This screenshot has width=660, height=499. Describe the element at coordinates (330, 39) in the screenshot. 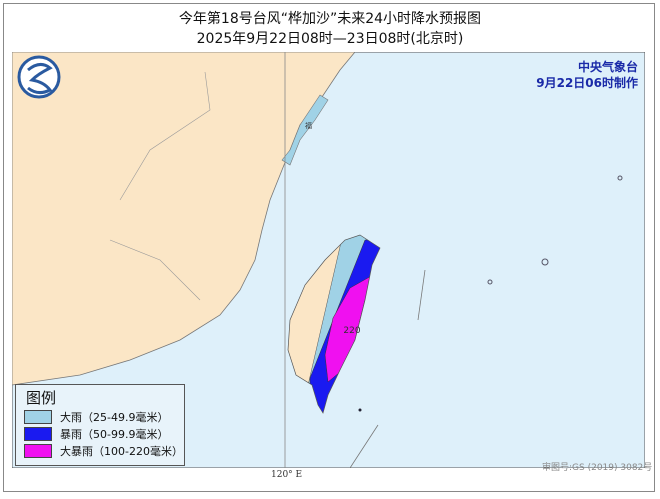

I see `map-subtitle: 2025年9月22日08时—23日08时(北京时)` at that location.